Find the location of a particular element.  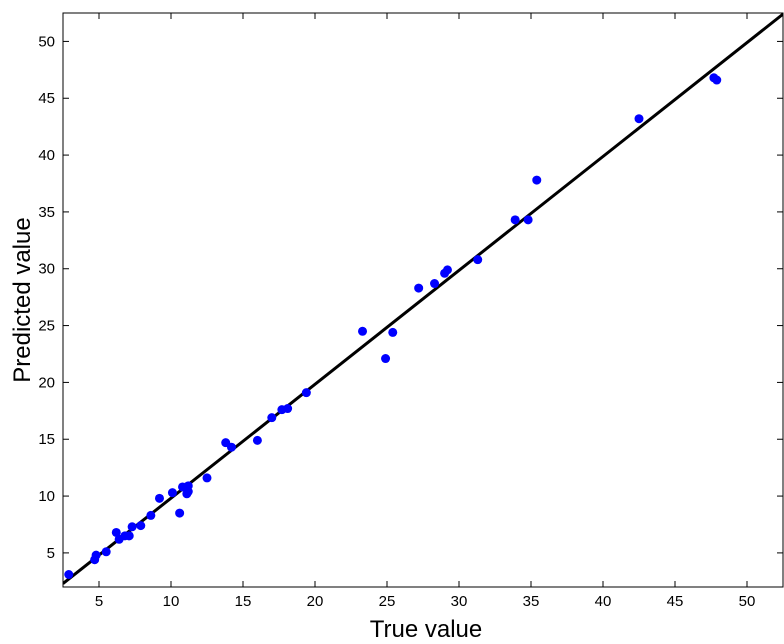

x-tick-label: 10 is located at coordinates (171, 601).